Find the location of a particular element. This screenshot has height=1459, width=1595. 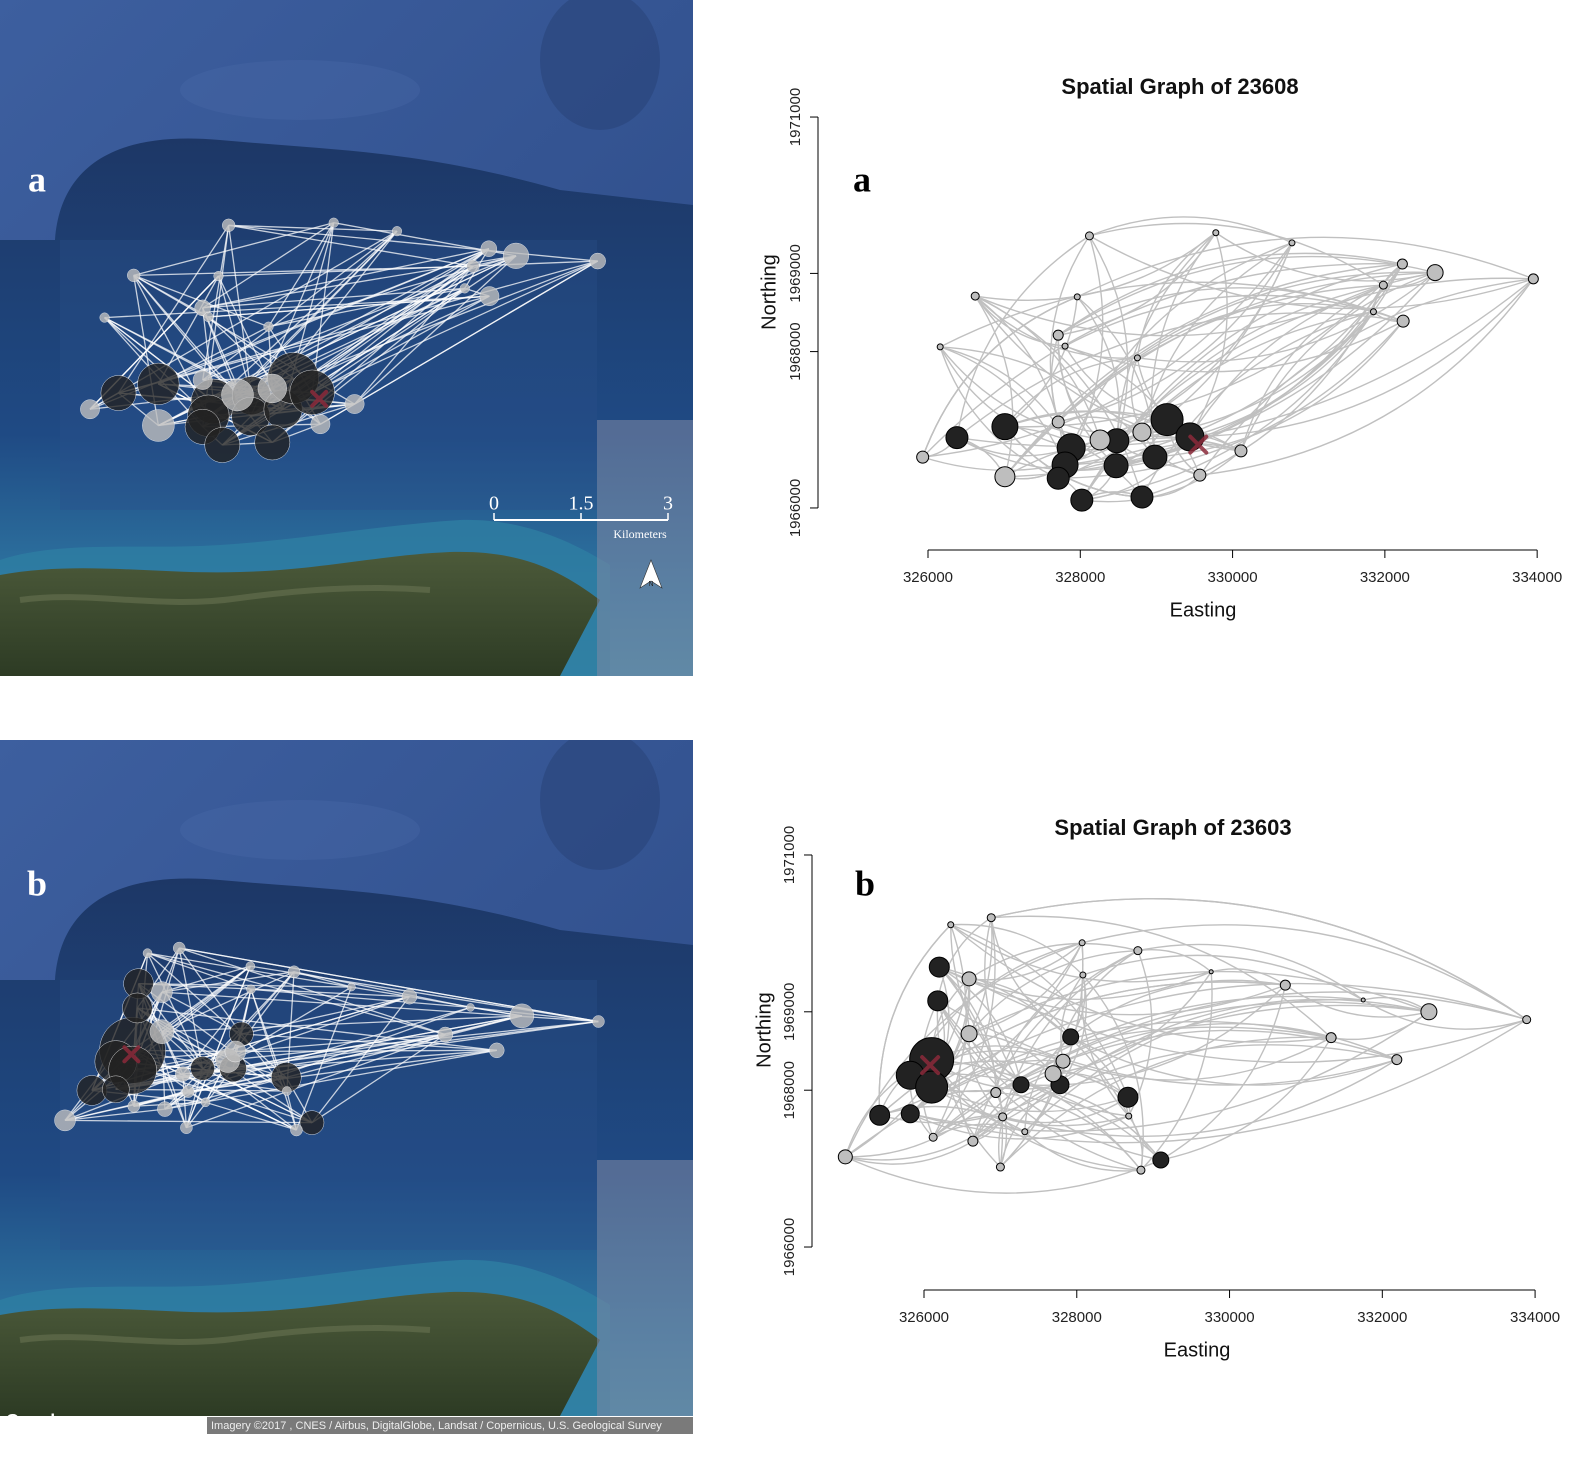

map-start-marker-stroke is located at coordinates (131, 1054).